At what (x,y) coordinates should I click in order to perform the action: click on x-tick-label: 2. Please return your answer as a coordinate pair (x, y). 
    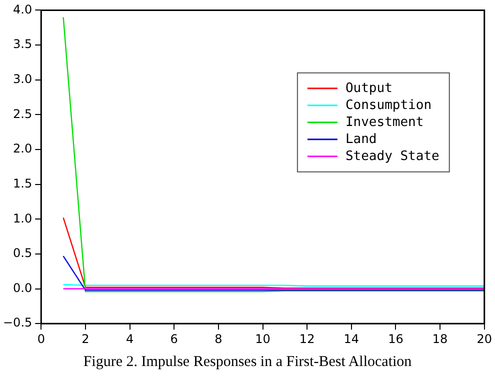
    Looking at the image, I should click on (86, 339).